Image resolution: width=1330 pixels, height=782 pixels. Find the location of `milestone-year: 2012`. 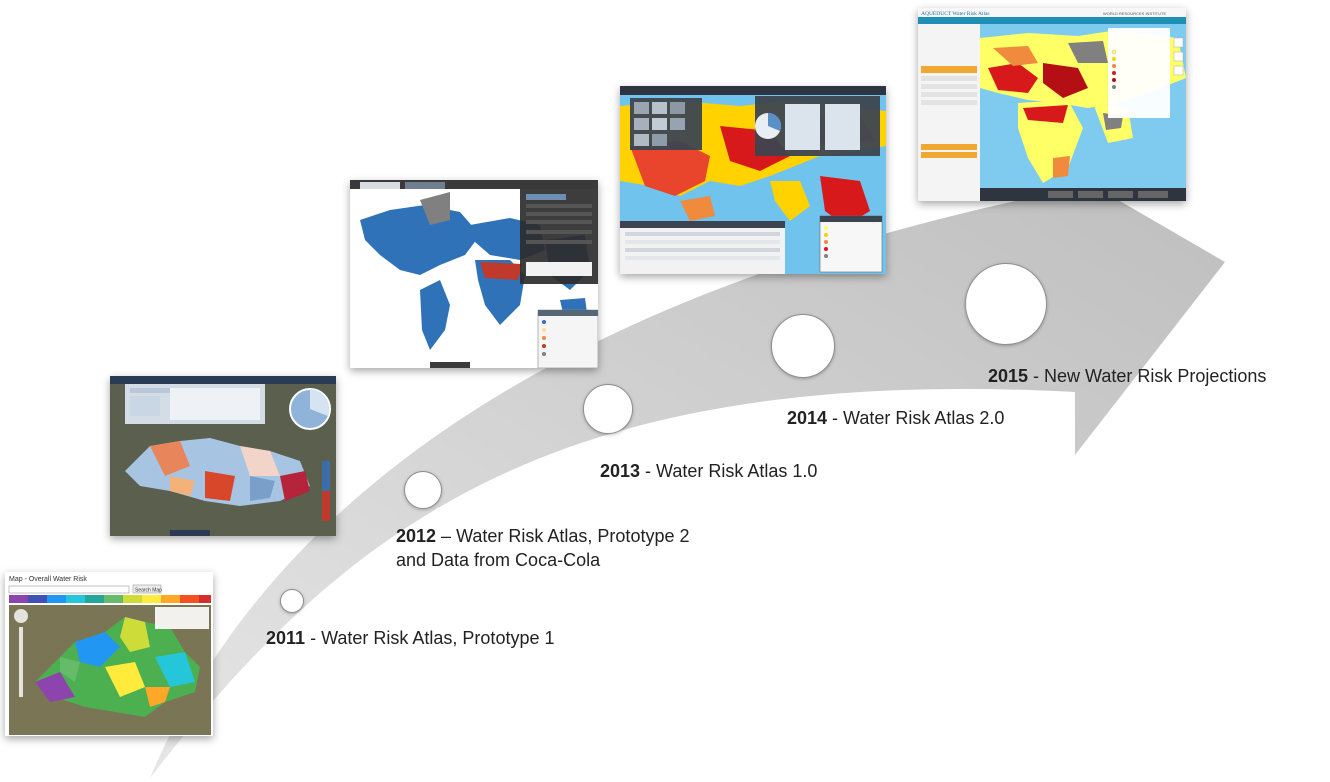

milestone-year: 2012 is located at coordinates (416, 536).